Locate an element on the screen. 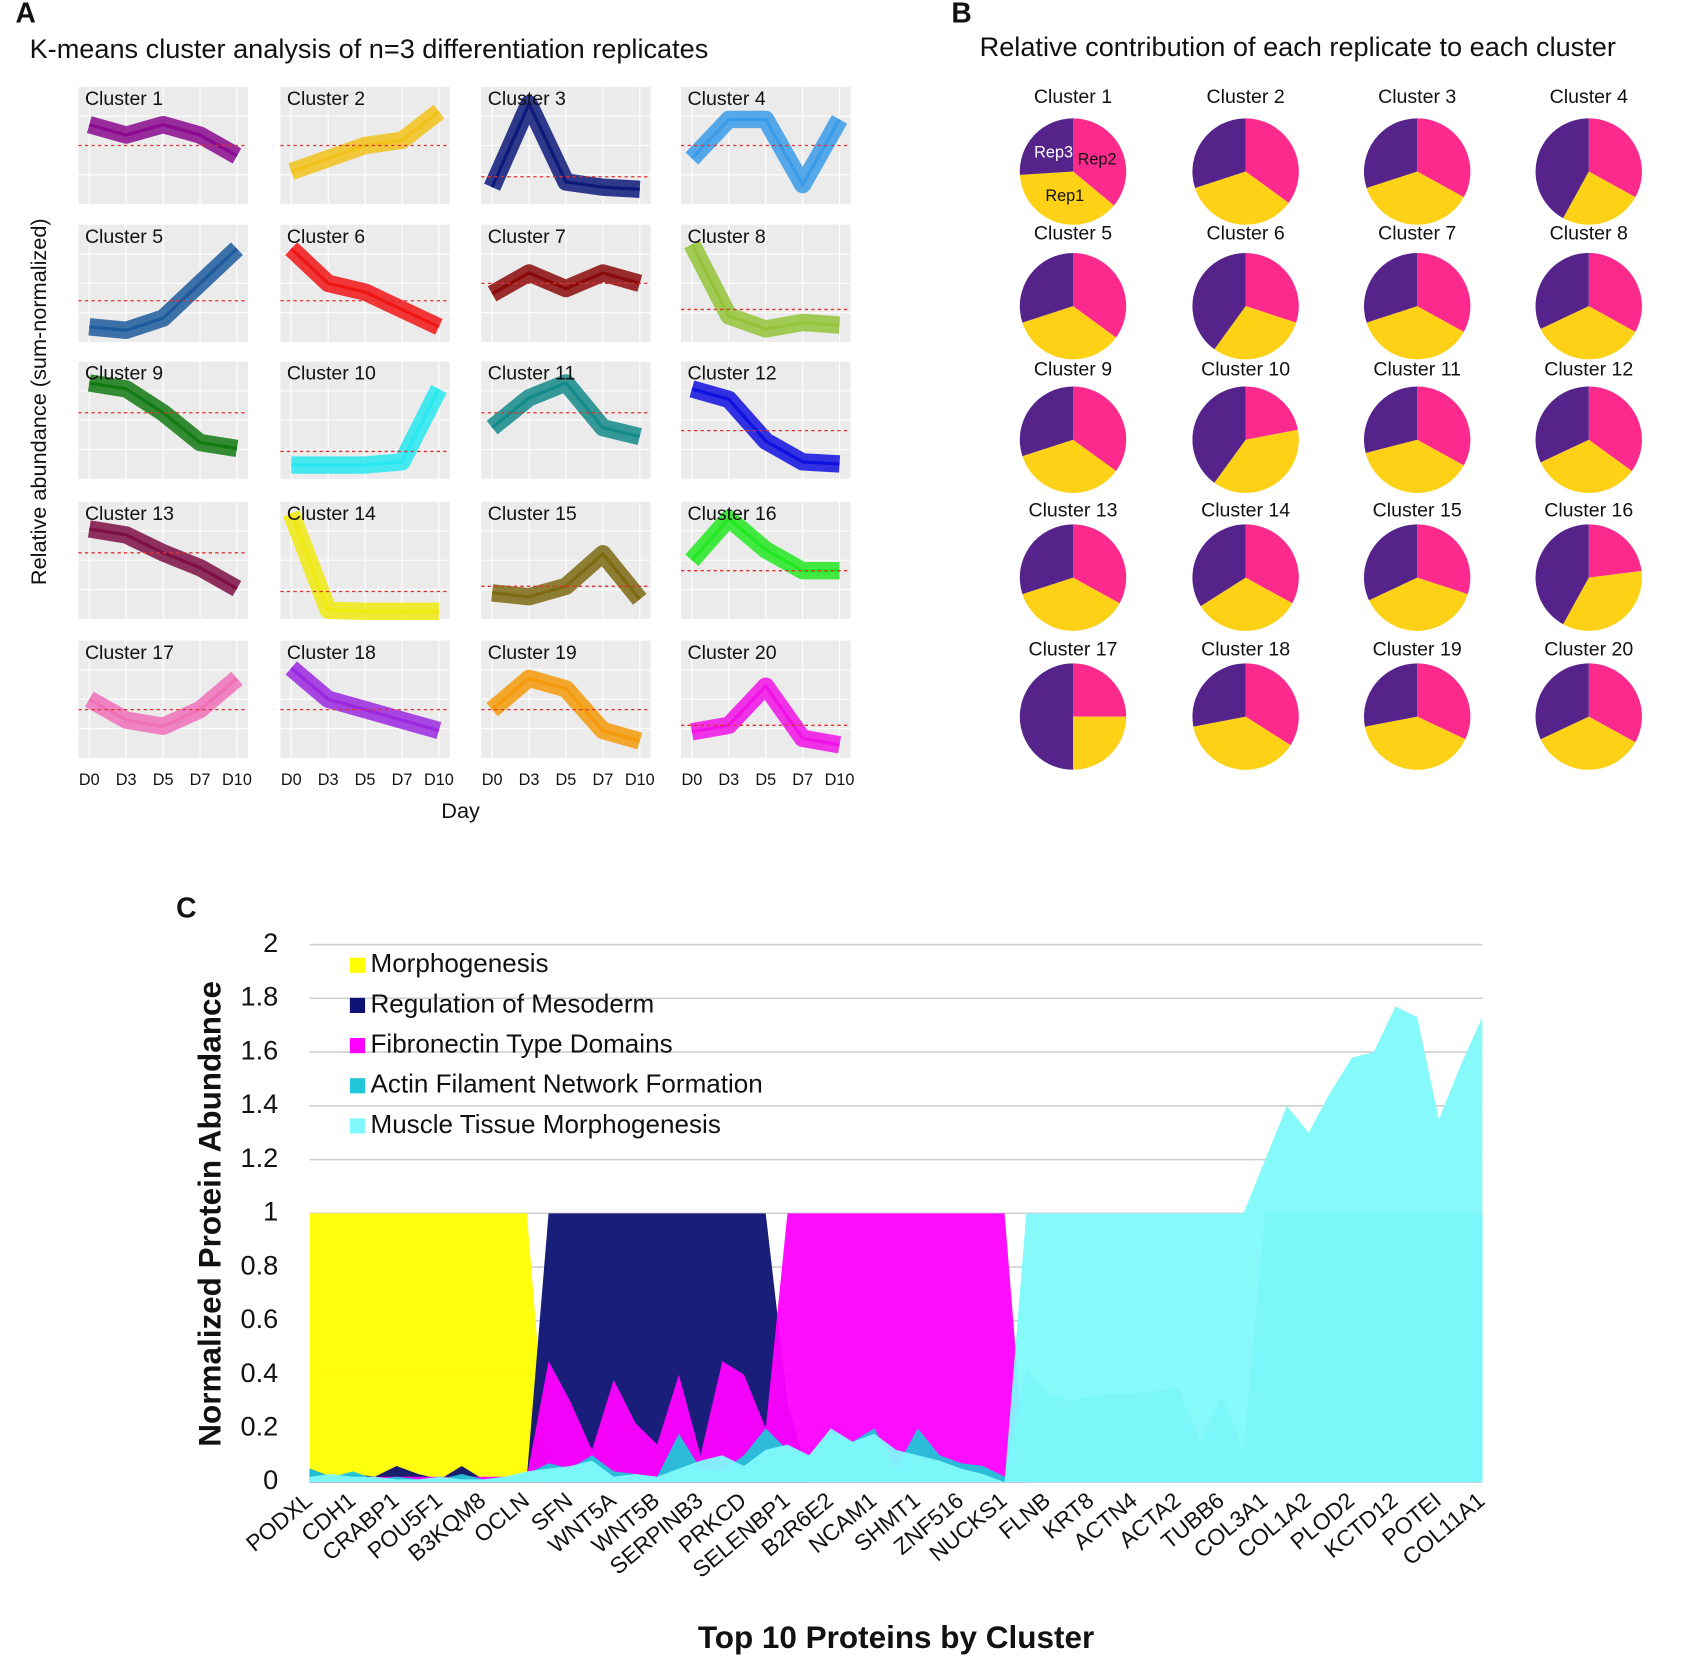 This screenshot has height=1671, width=1703. panel-label: Cluster 5 is located at coordinates (124, 237).